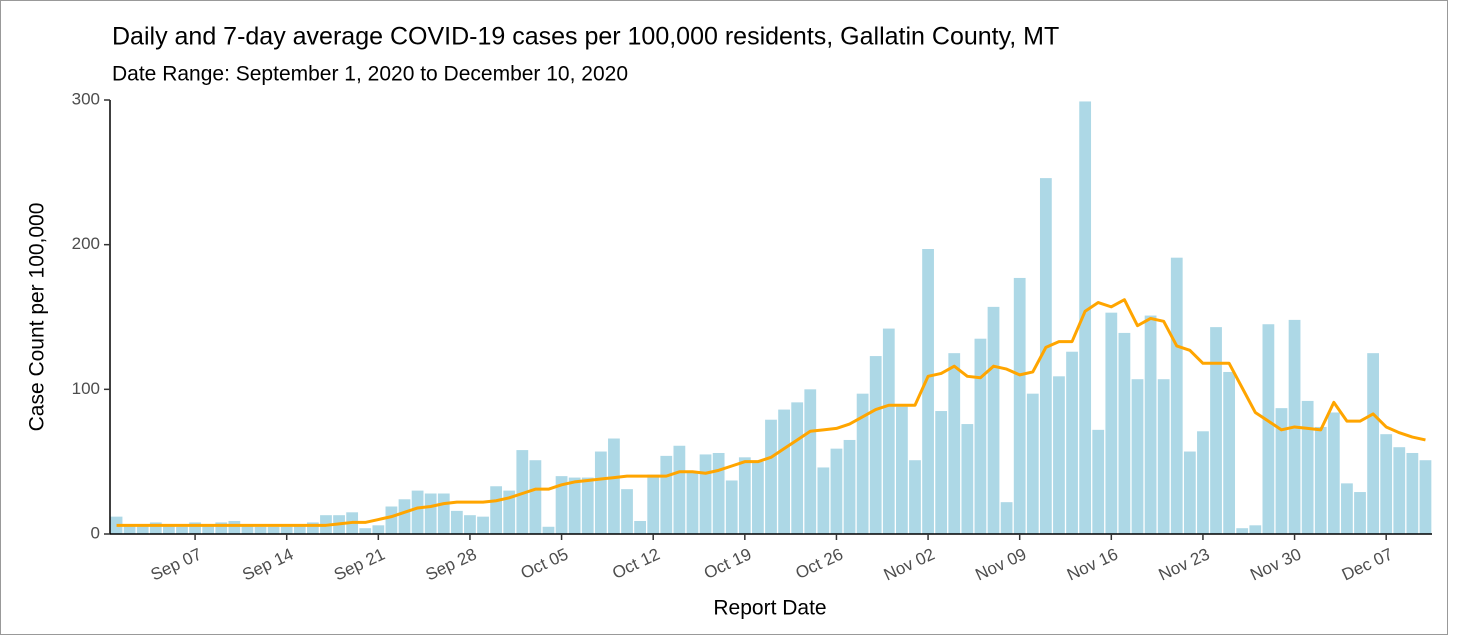 This screenshot has height=635, width=1461. I want to click on y-axis-label: Case Count per 100,000, so click(37, 317).